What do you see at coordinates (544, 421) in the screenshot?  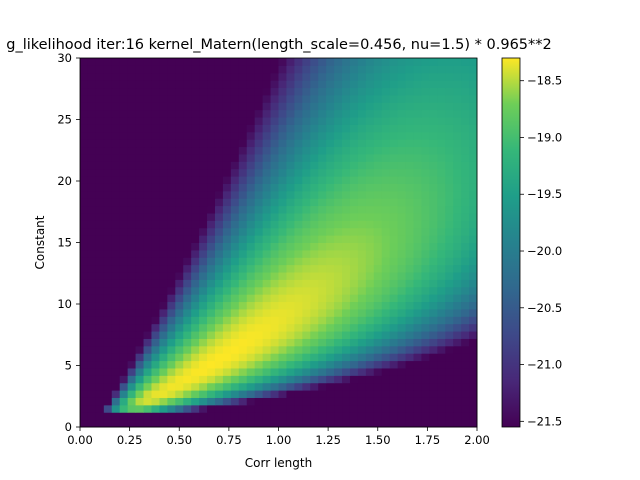 I see `colorbar-tick-label: −21.5` at bounding box center [544, 421].